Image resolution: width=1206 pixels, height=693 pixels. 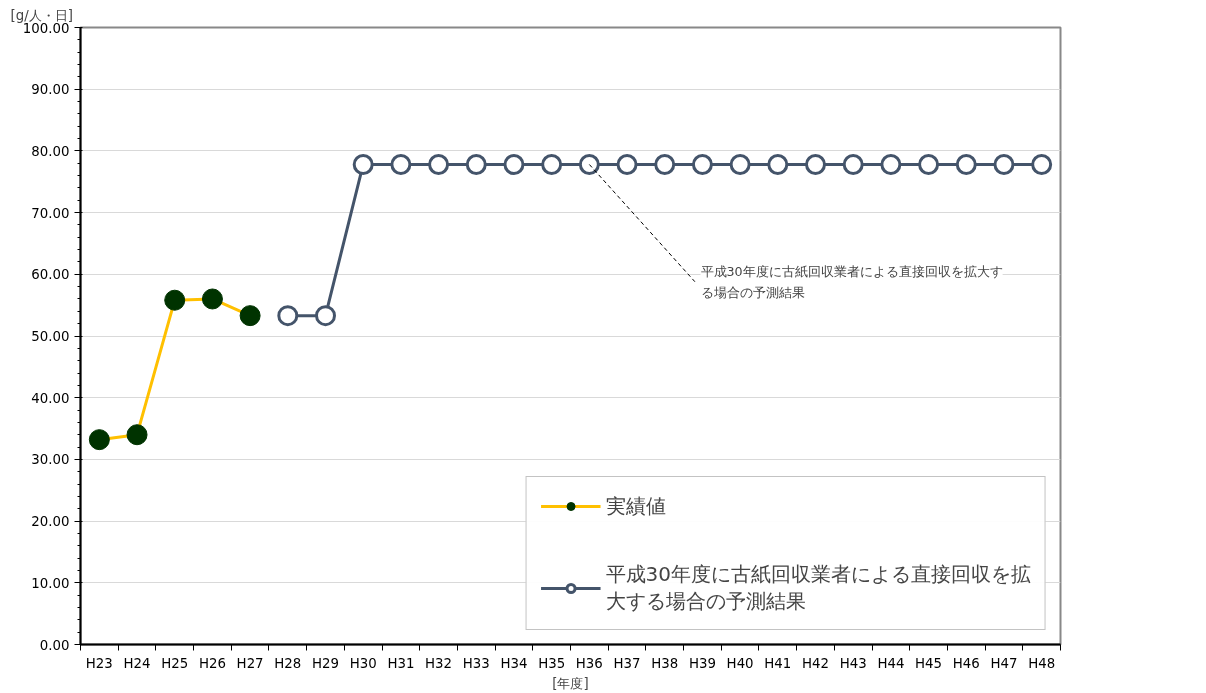 What do you see at coordinates (966, 663) in the screenshot?
I see `x-tick-label: H46` at bounding box center [966, 663].